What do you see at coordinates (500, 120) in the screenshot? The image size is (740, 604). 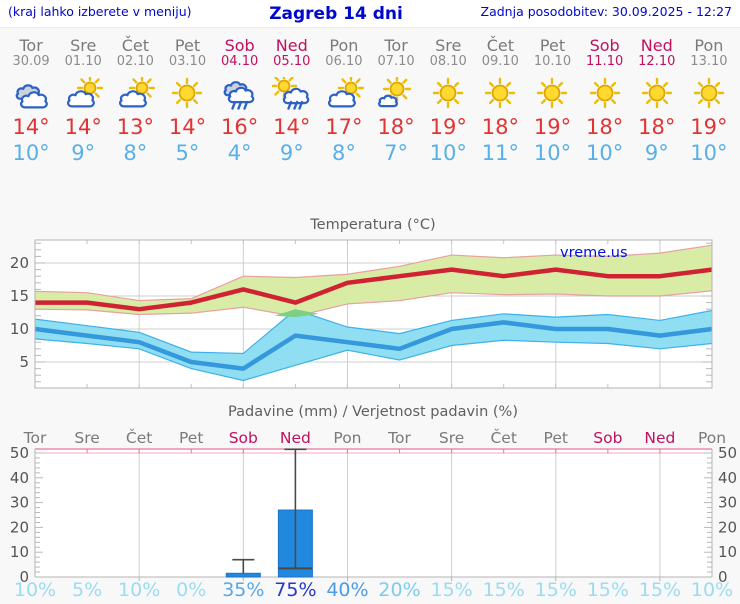 I see `day-column: Čet 09.10 18° 11°` at bounding box center [500, 120].